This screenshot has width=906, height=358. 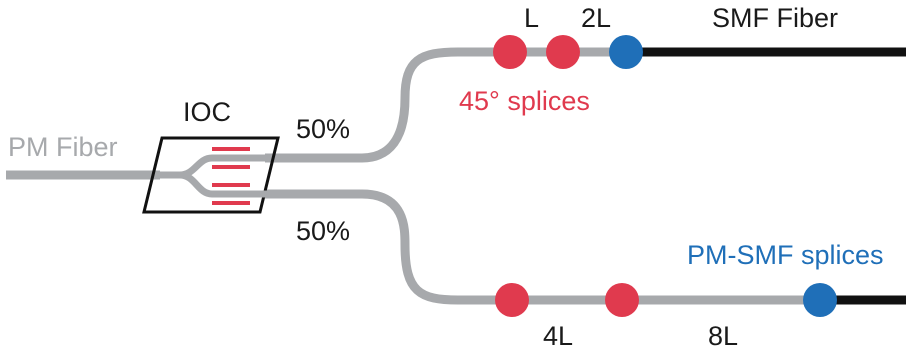 I want to click on lower-split-label: 50%, so click(x=323, y=231).